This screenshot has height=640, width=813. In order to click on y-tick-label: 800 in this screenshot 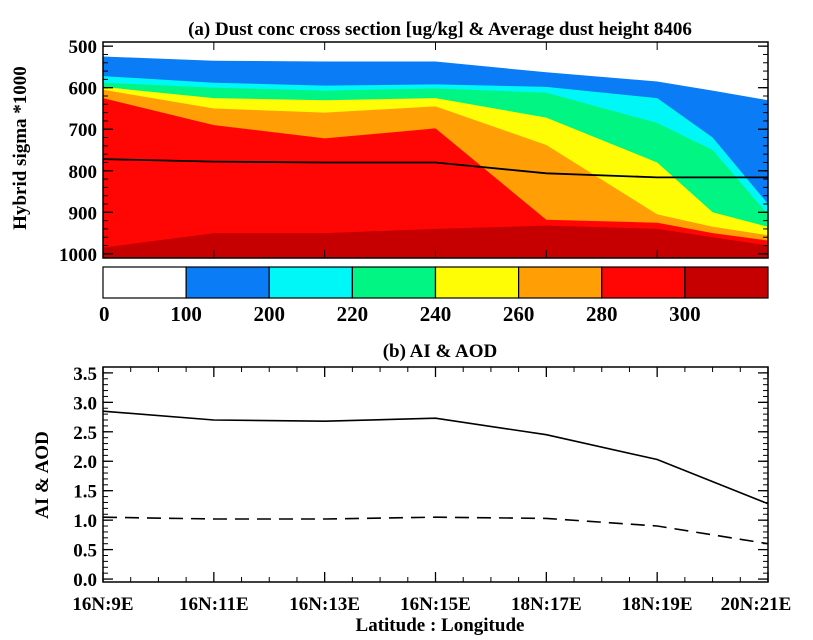, I will do `click(83, 172)`.